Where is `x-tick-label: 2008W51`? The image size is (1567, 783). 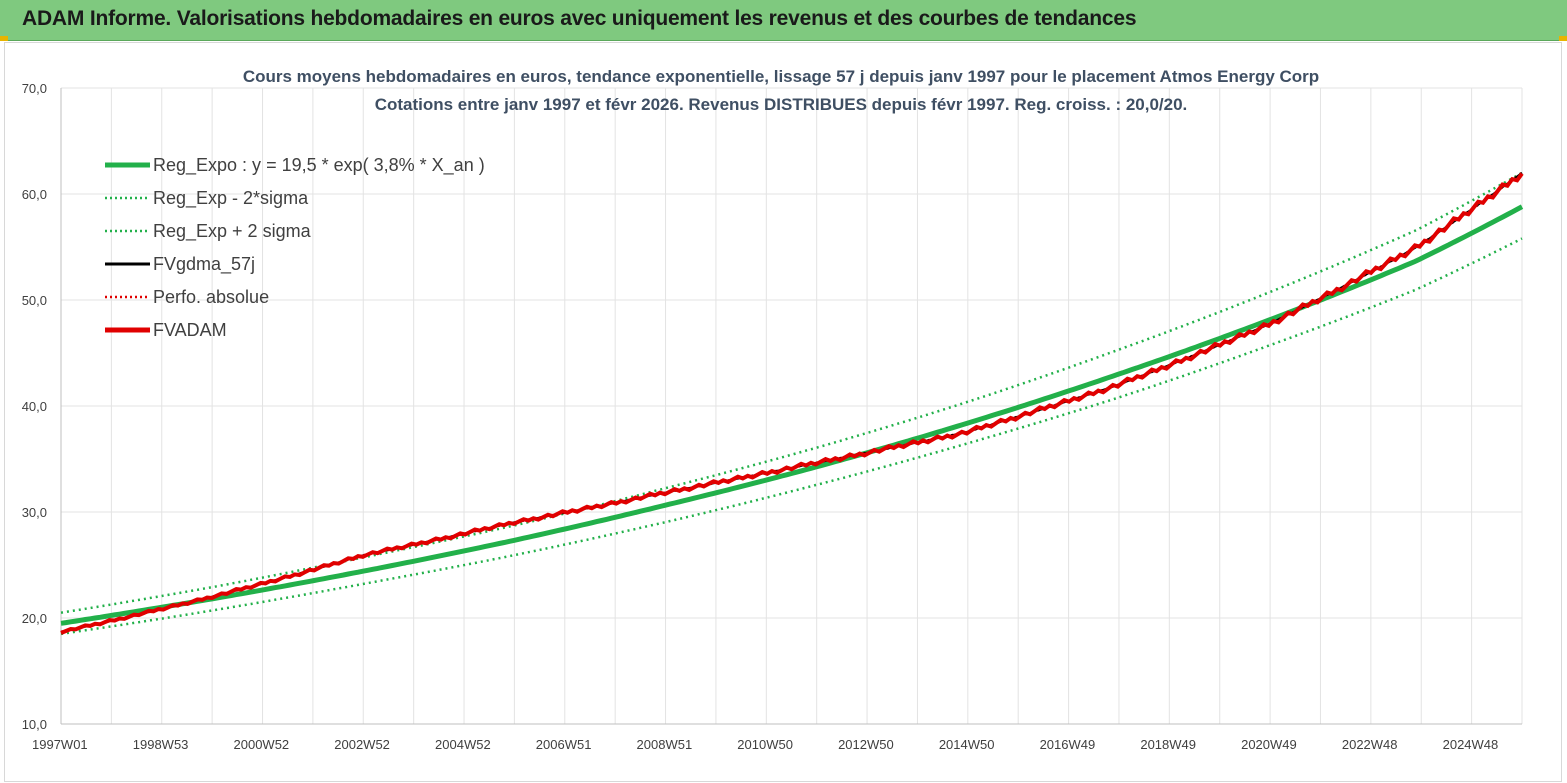 x-tick-label: 2008W51 is located at coordinates (665, 744).